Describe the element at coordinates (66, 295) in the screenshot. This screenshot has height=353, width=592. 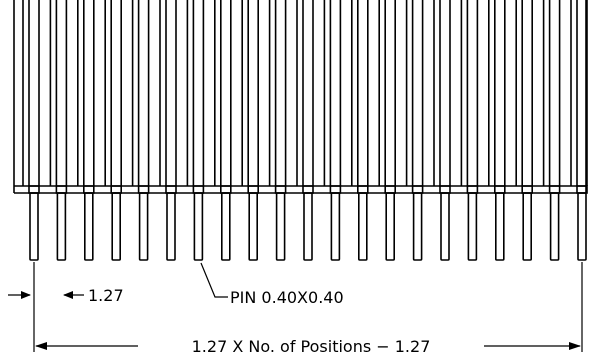
I see `pitch-dimension: 1.27` at that location.